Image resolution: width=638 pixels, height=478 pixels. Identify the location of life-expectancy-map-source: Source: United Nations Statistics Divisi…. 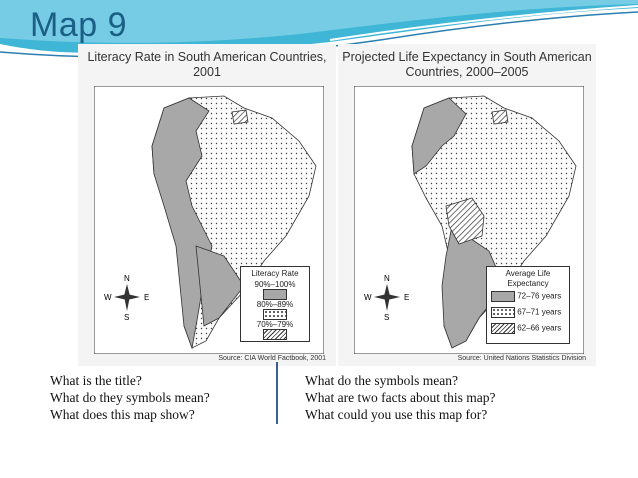
(521, 358).